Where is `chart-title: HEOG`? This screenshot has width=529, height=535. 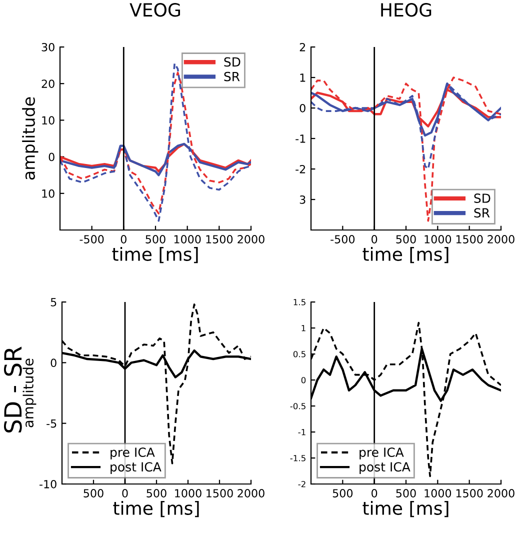 chart-title: HEOG is located at coordinates (406, 10).